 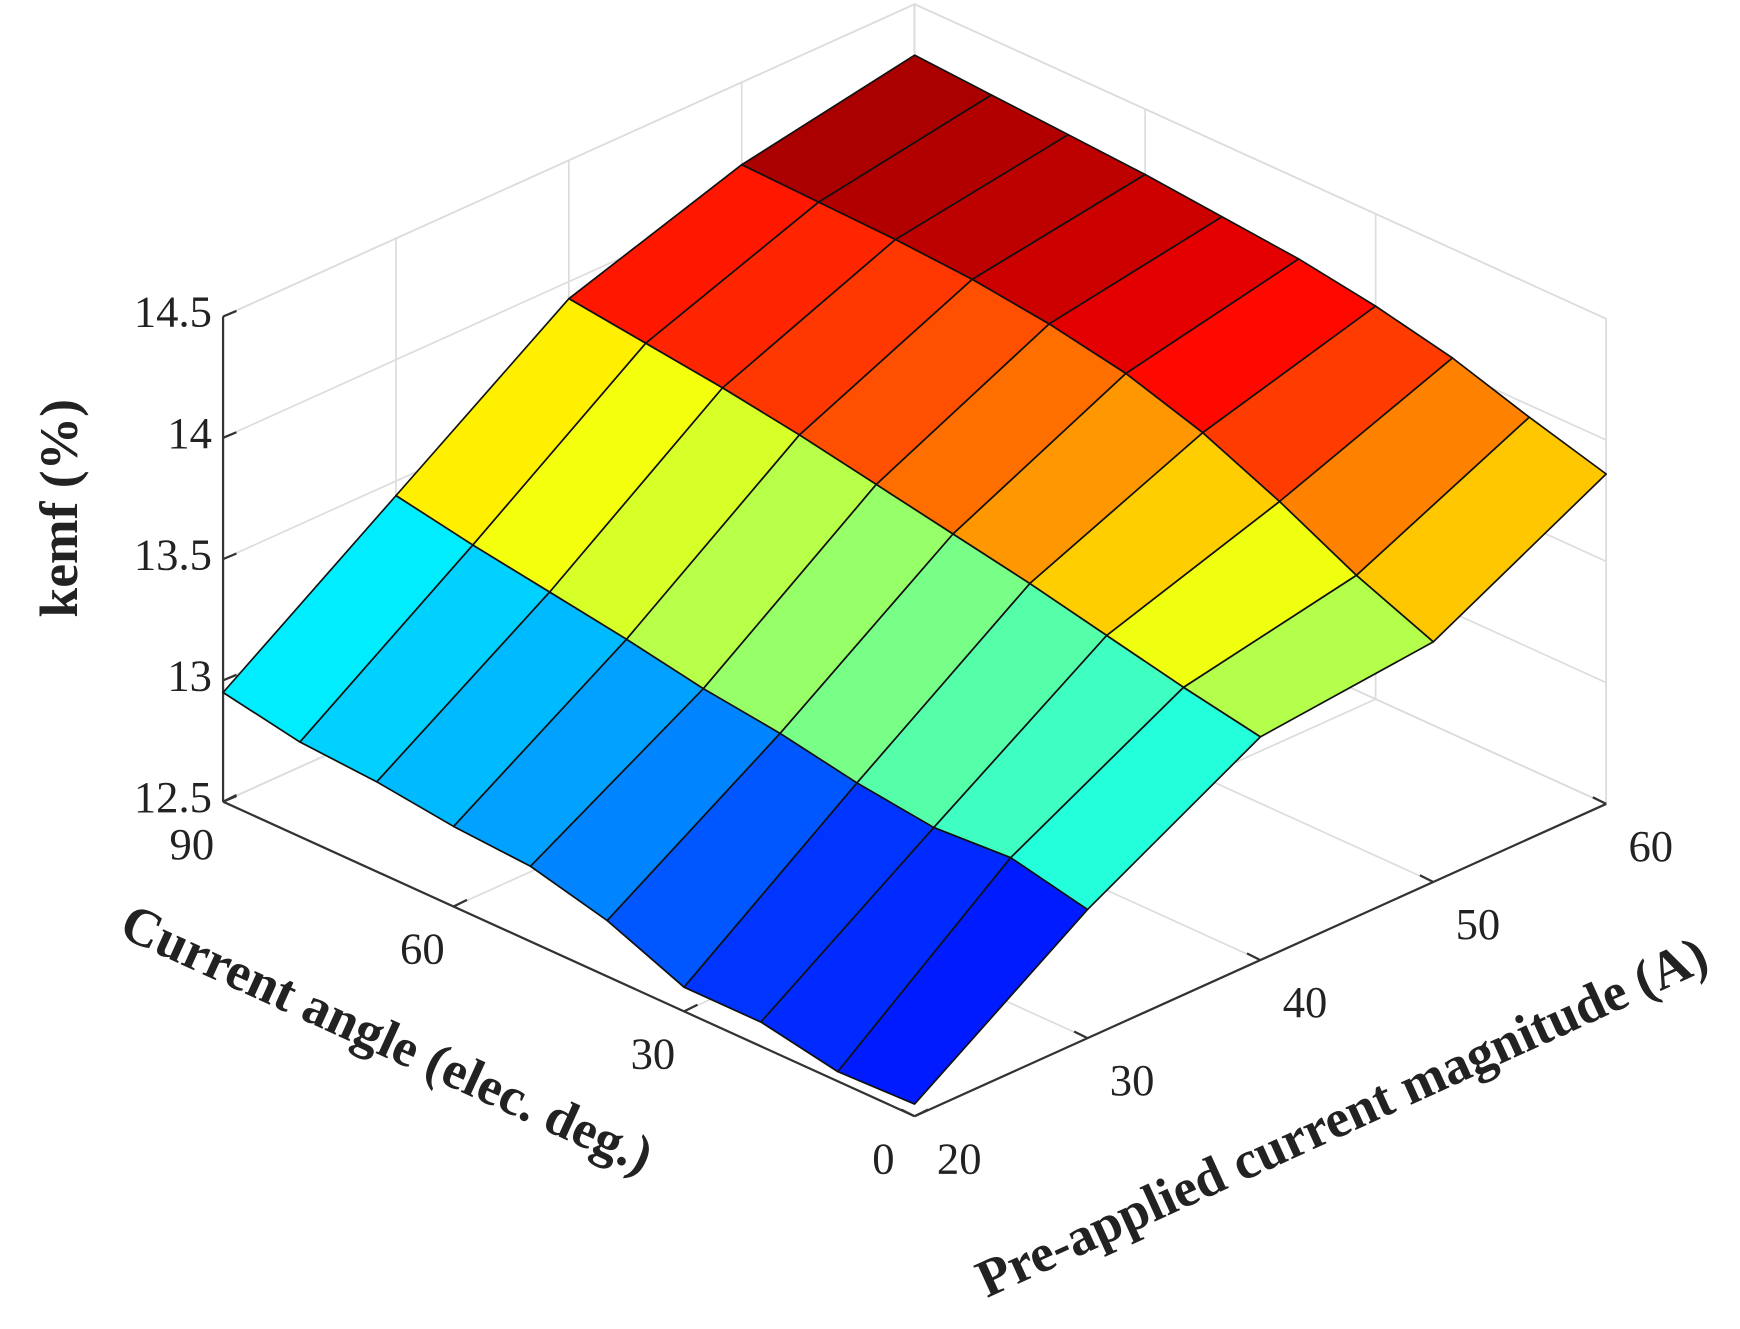 I want to click on z-tick-label: 14, so click(x=189, y=433).